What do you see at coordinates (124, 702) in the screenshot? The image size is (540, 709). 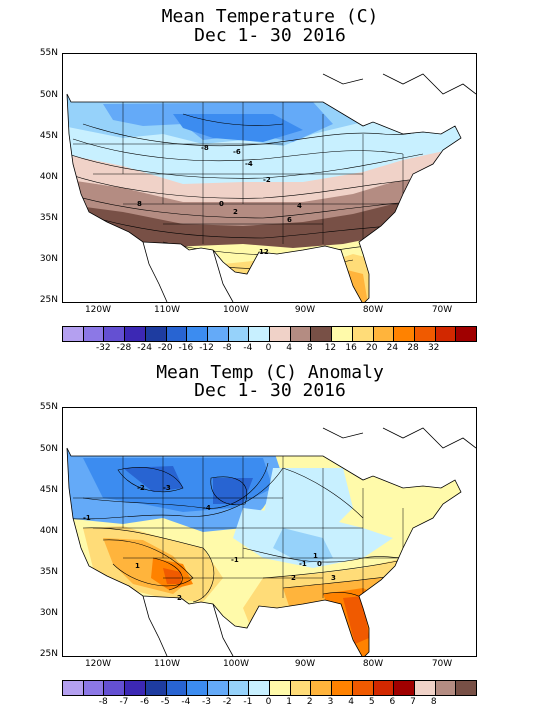 I see `colorbar-tick-label: -7` at bounding box center [124, 702].